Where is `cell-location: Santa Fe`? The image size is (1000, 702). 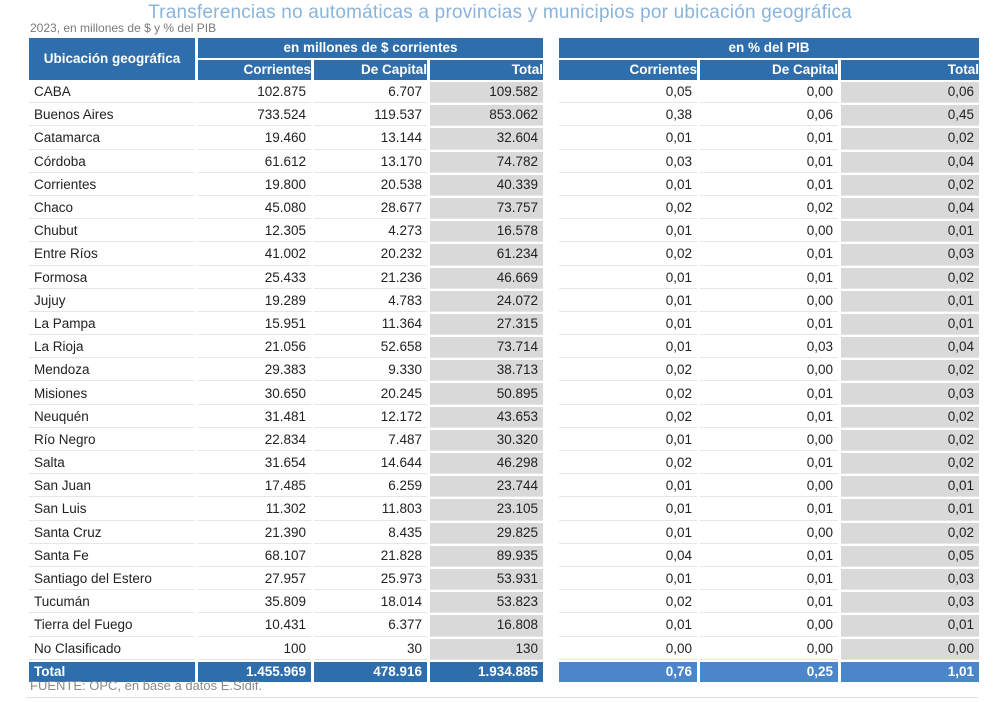
cell-location: Santa Fe is located at coordinates (112, 556).